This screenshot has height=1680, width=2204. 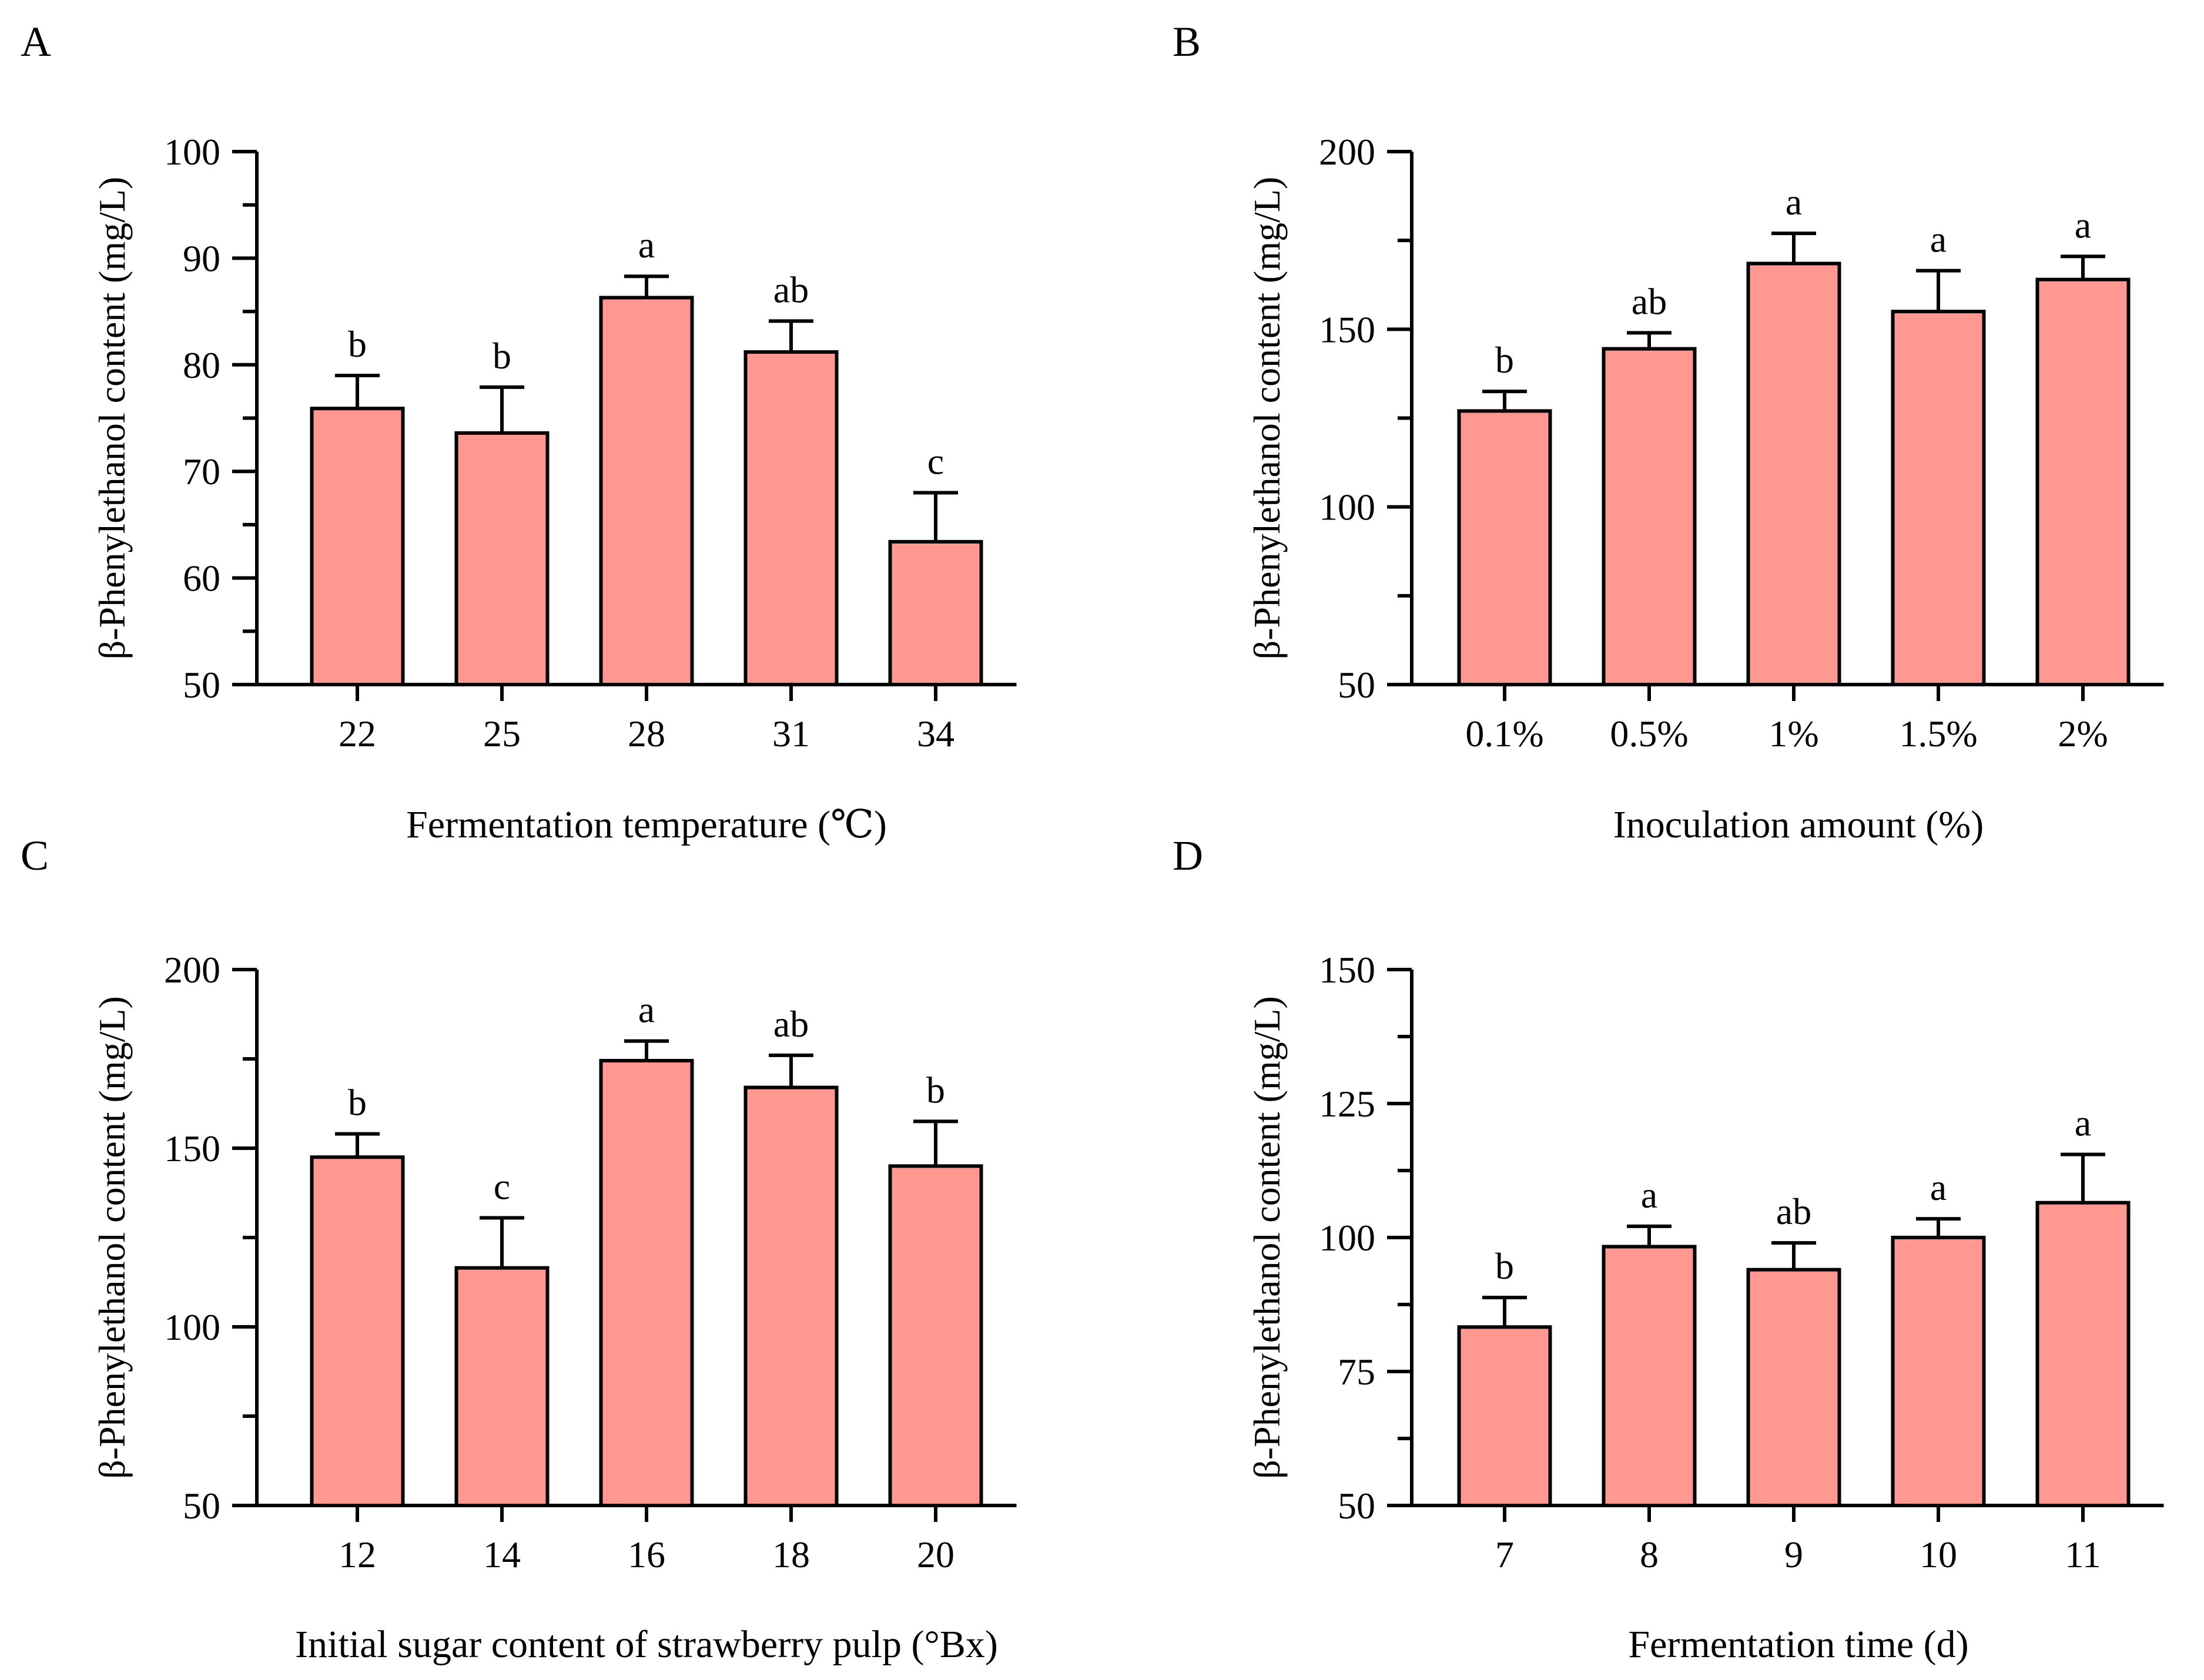 What do you see at coordinates (791, 289) in the screenshot?
I see `panel-a-significance: ab` at bounding box center [791, 289].